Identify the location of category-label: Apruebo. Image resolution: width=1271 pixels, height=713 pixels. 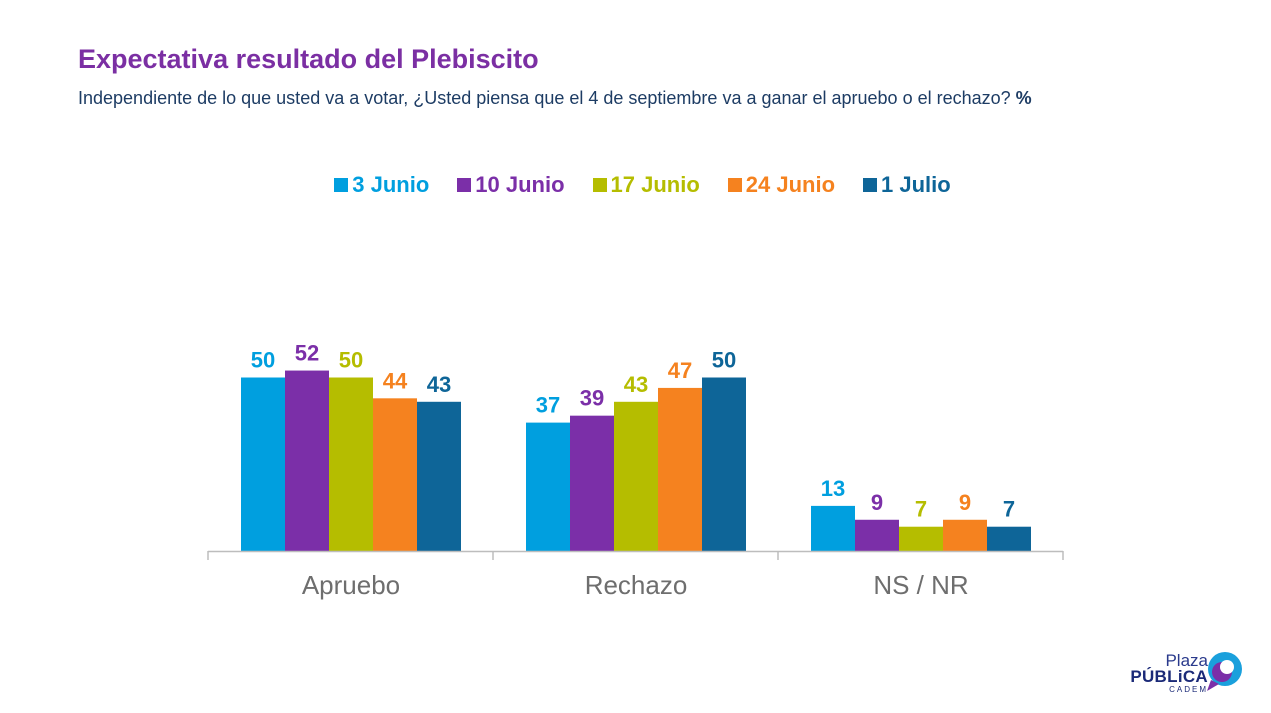
(351, 585).